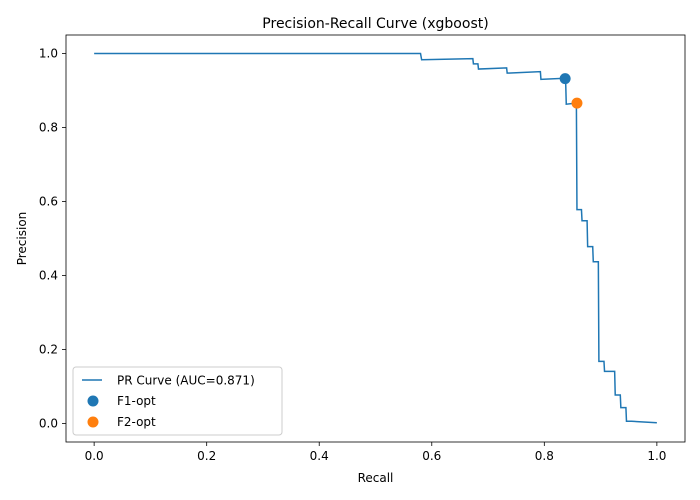 The height and width of the screenshot is (500, 700). Describe the element at coordinates (571, 91) in the screenshot. I see `optimal-threshold-markers` at that location.